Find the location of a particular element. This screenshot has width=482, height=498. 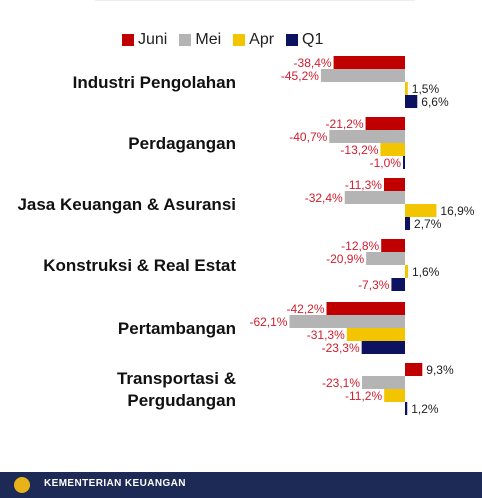

divider is located at coordinates (255, 4).